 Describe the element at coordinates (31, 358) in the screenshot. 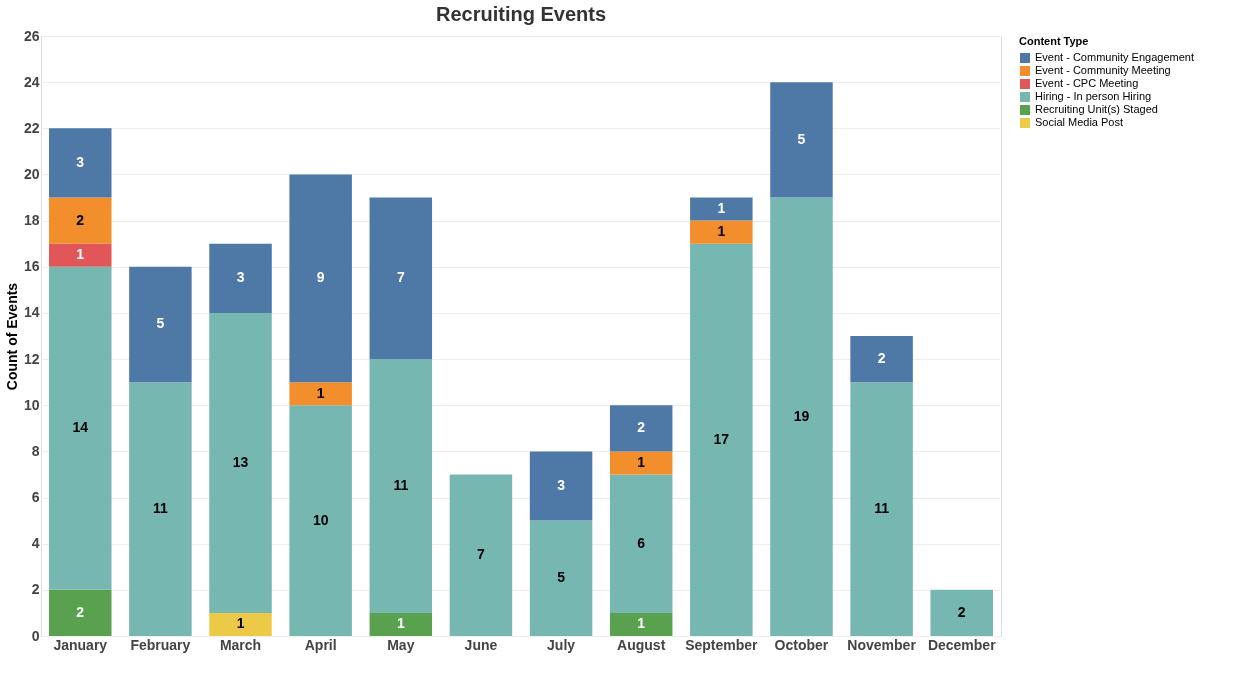

I see `y-tick-label: 12` at that location.